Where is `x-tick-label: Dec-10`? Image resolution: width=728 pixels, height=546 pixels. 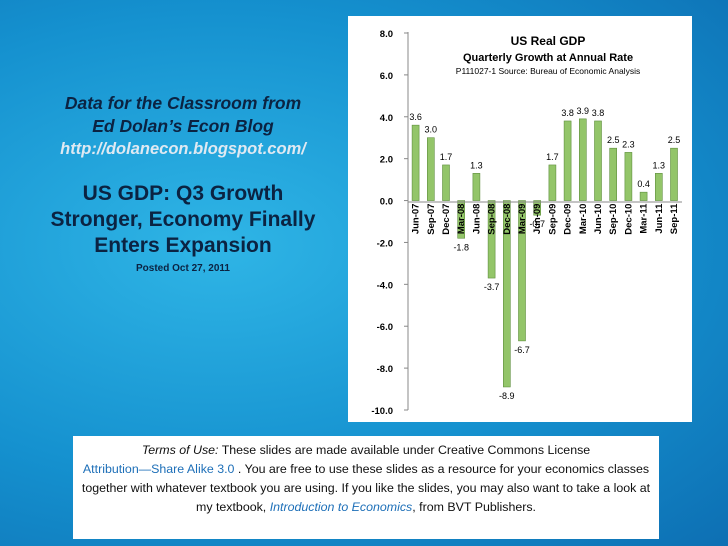 x-tick-label: Dec-10 is located at coordinates (628, 219).